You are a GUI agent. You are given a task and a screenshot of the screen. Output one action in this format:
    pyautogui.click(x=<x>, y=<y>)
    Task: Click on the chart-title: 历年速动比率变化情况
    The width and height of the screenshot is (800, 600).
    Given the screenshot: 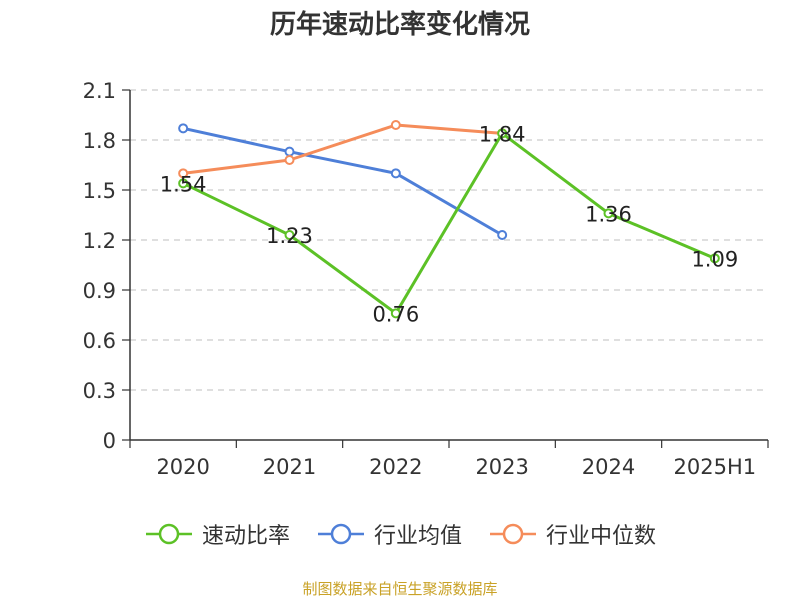 What is the action you would take?
    pyautogui.click(x=399, y=25)
    